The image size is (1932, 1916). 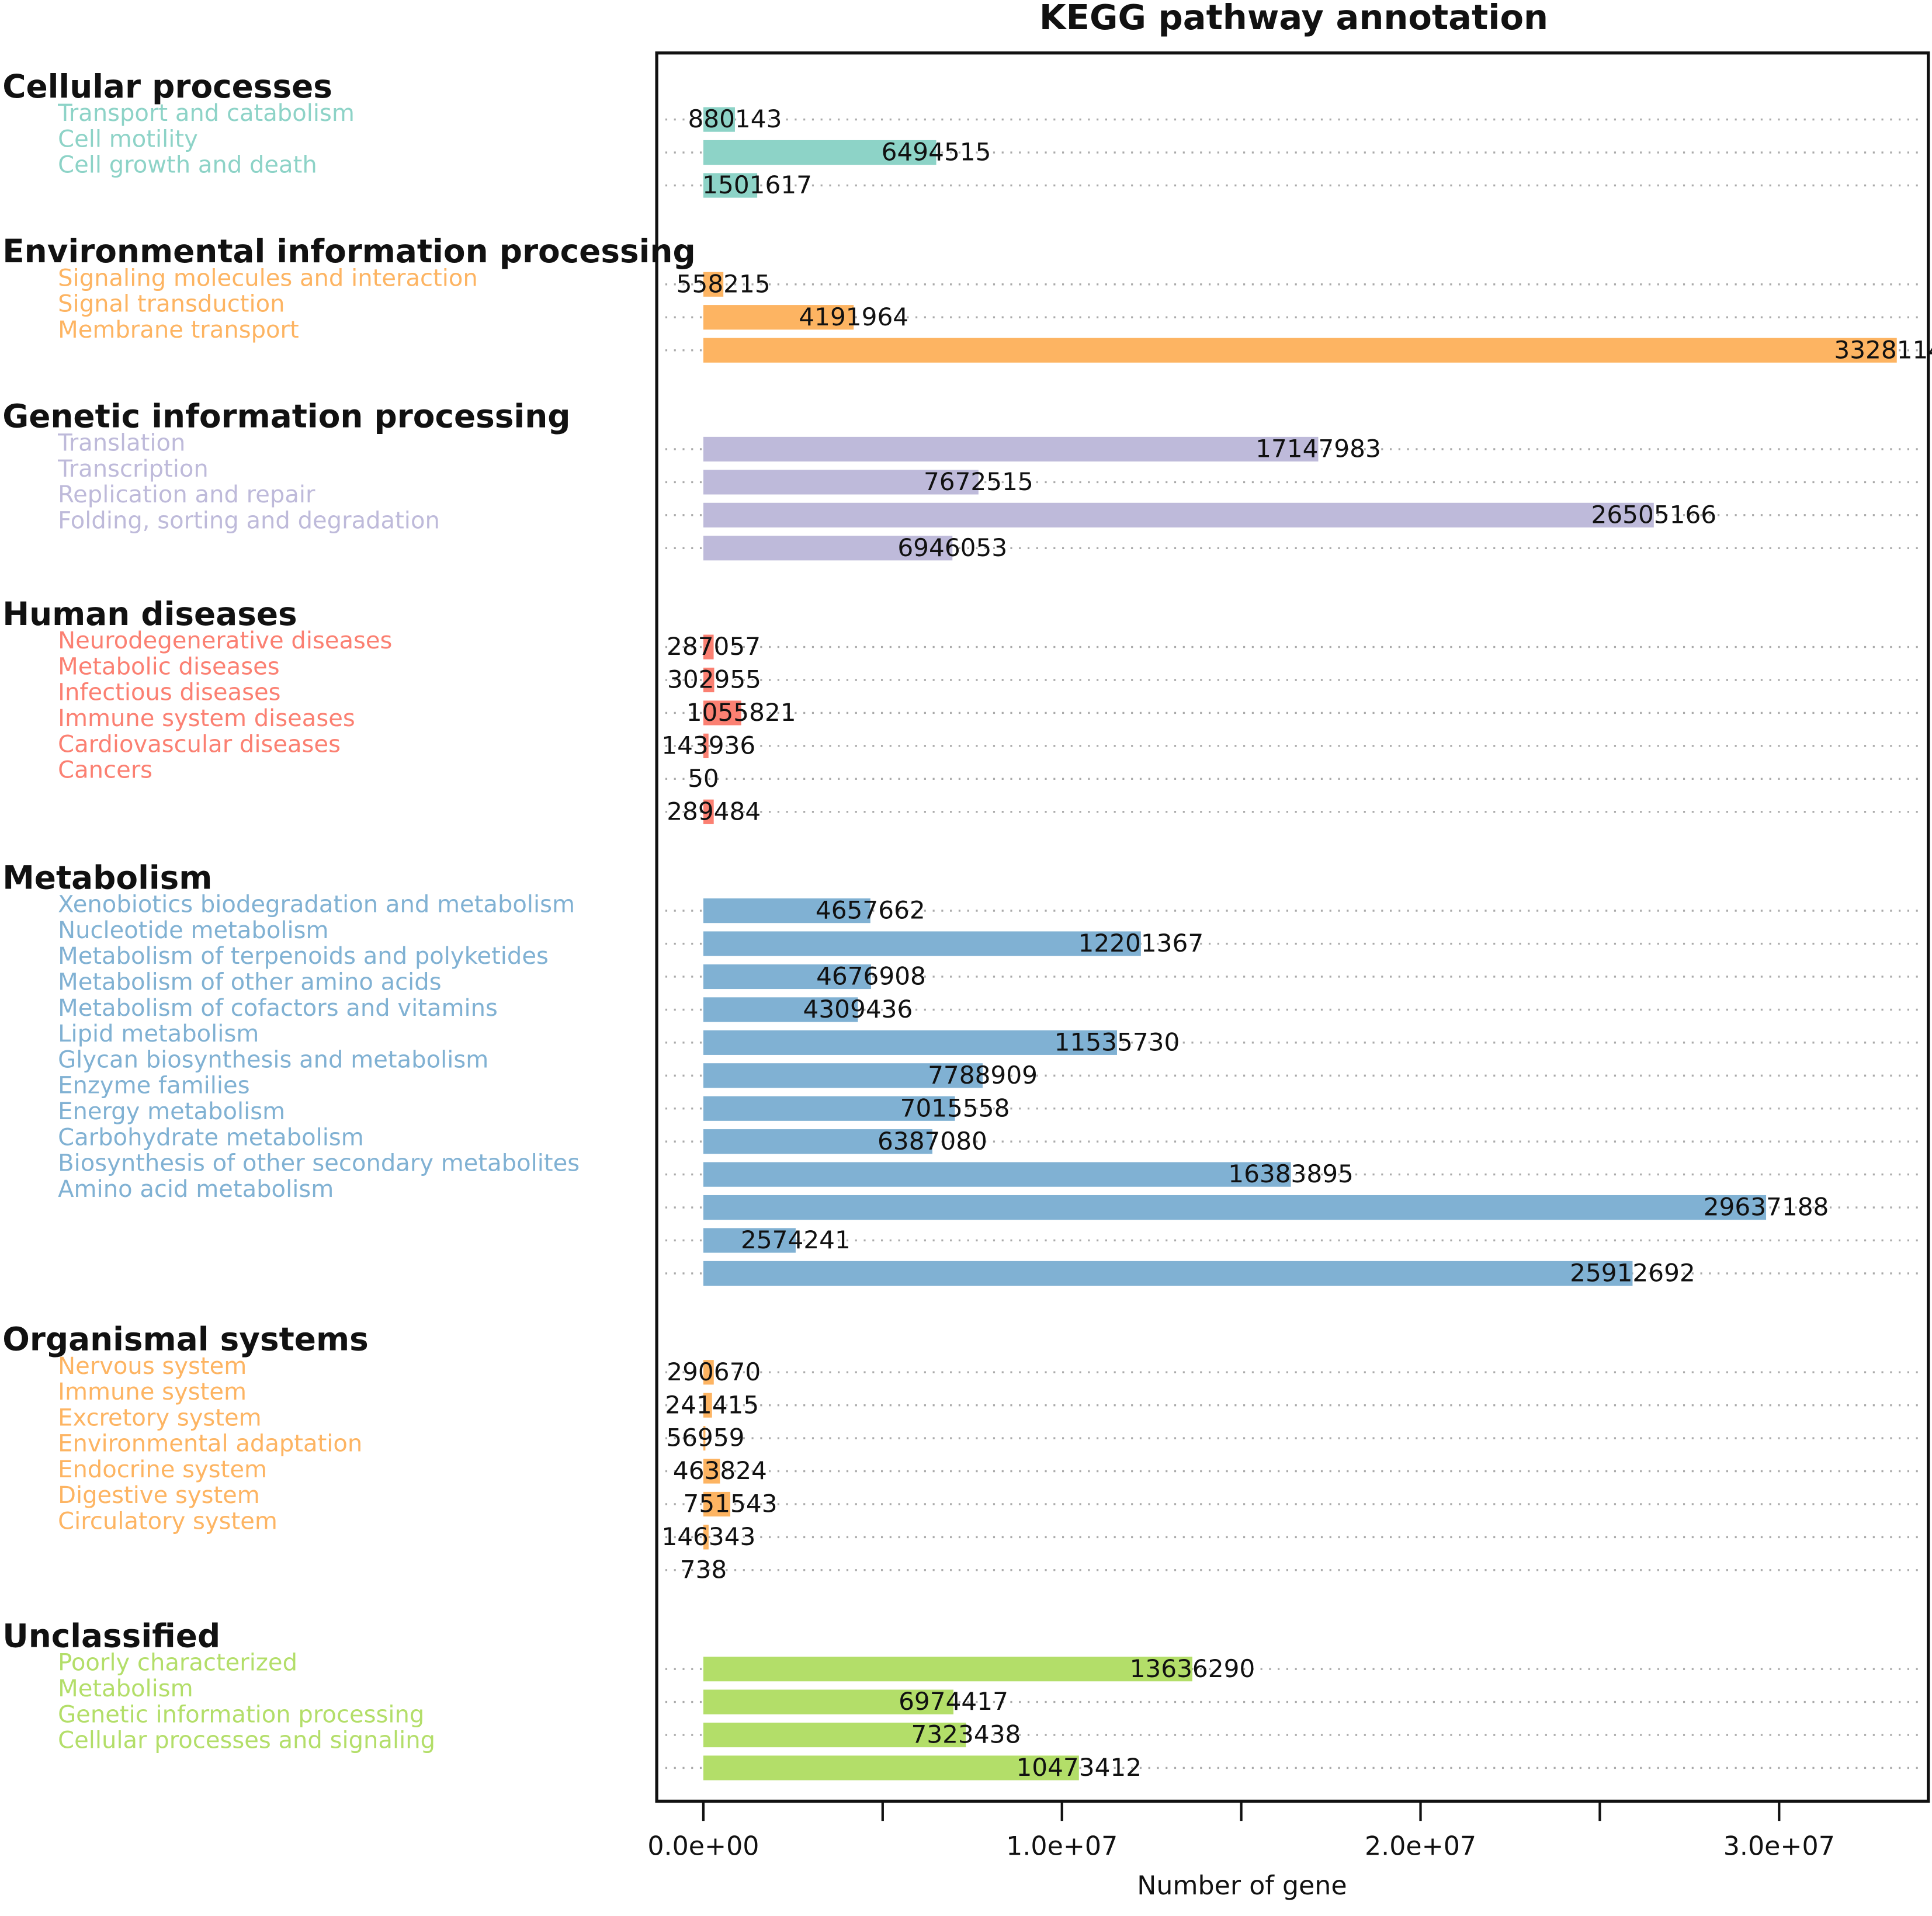 I want to click on category-label: Endocrine system, so click(x=163, y=1469).